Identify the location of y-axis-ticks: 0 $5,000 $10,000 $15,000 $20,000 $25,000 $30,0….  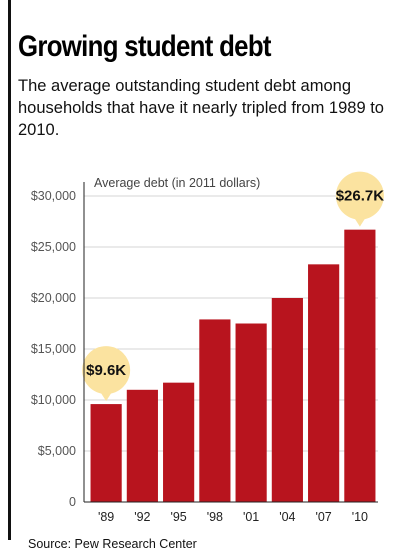
(53, 349).